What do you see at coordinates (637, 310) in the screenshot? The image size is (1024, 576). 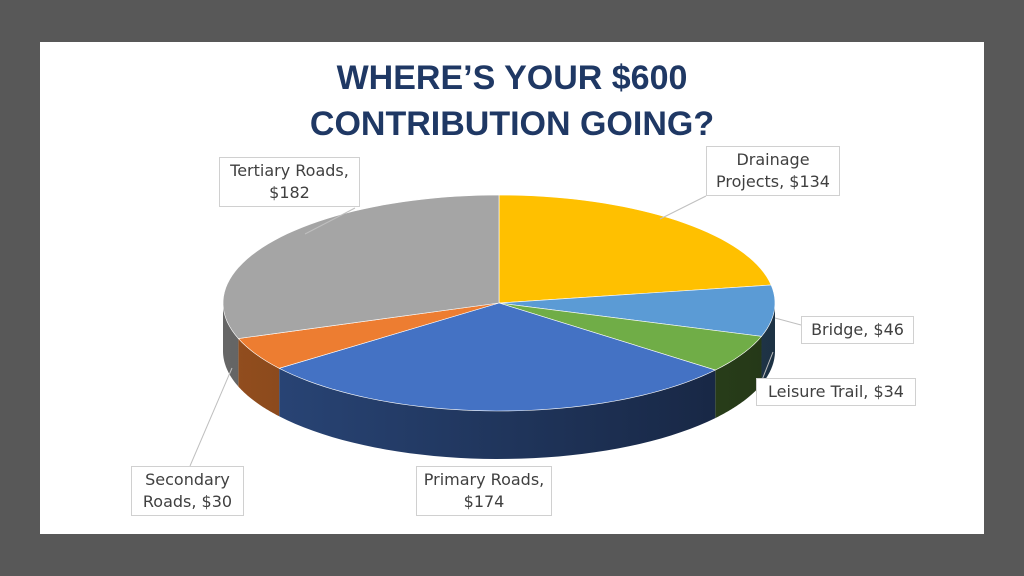 I see `pie-slice-bridge` at bounding box center [637, 310].